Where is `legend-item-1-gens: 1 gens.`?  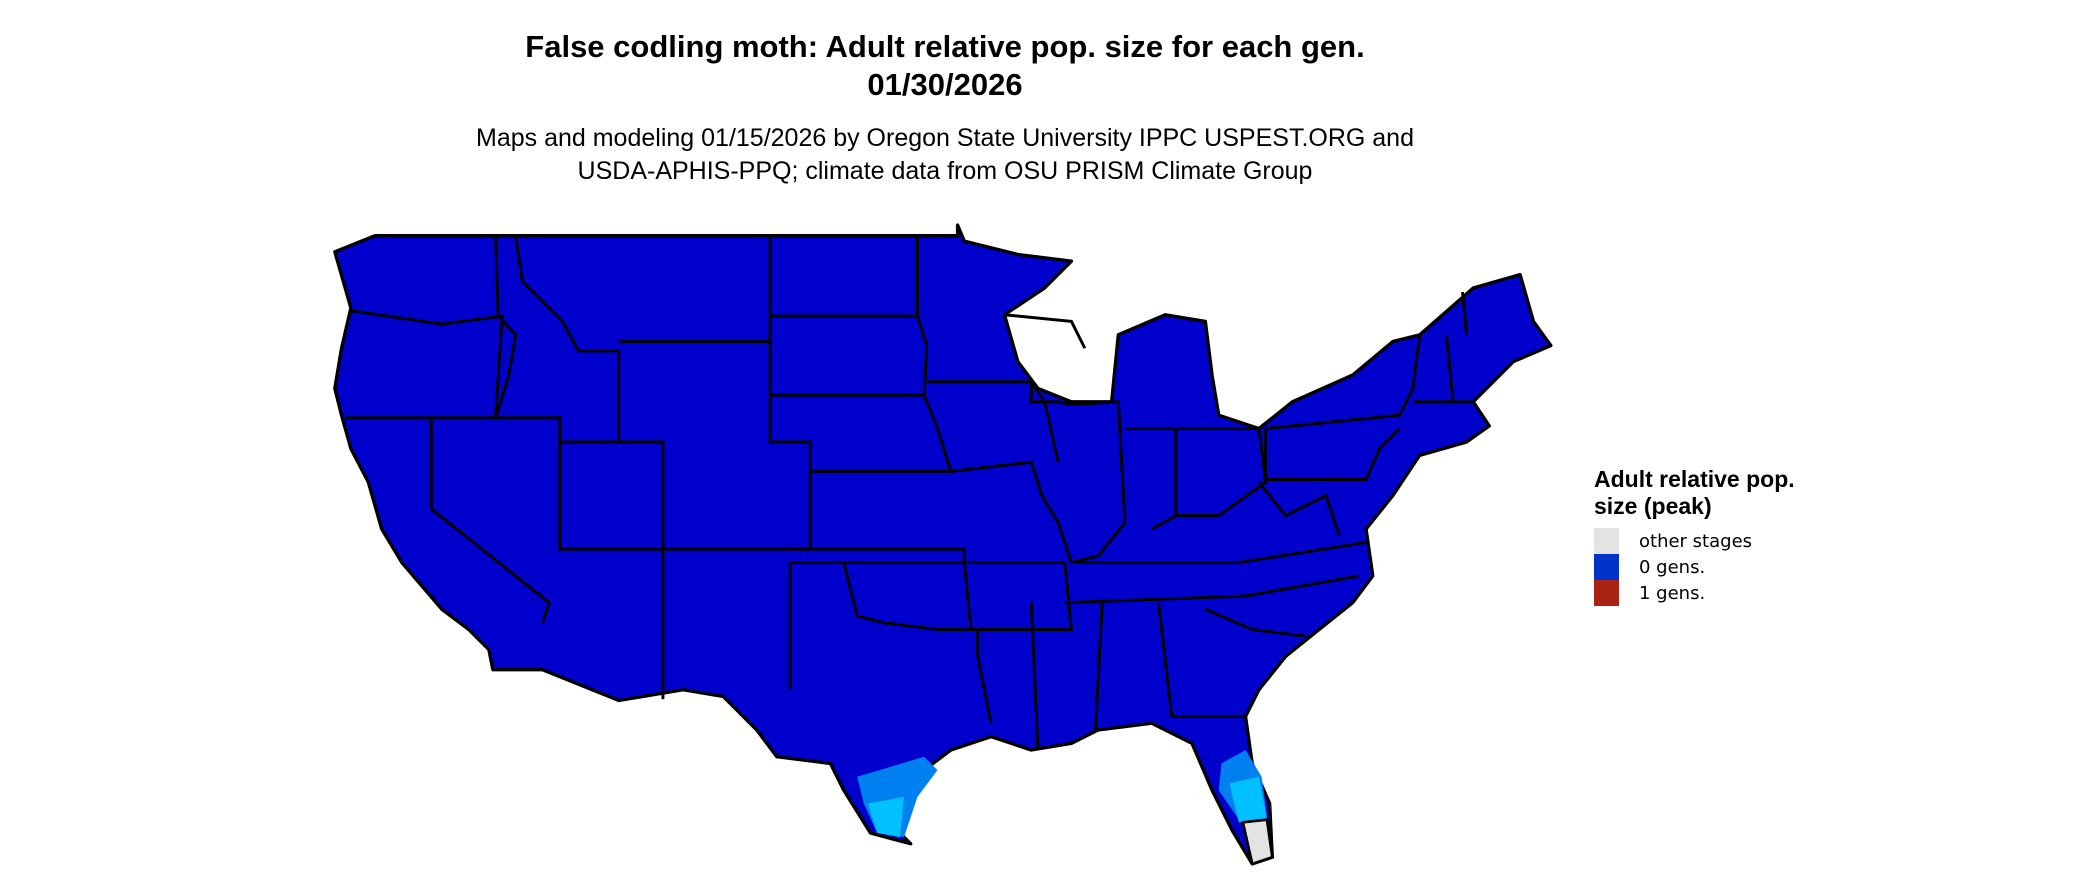 legend-item-1-gens: 1 gens. is located at coordinates (1704, 593).